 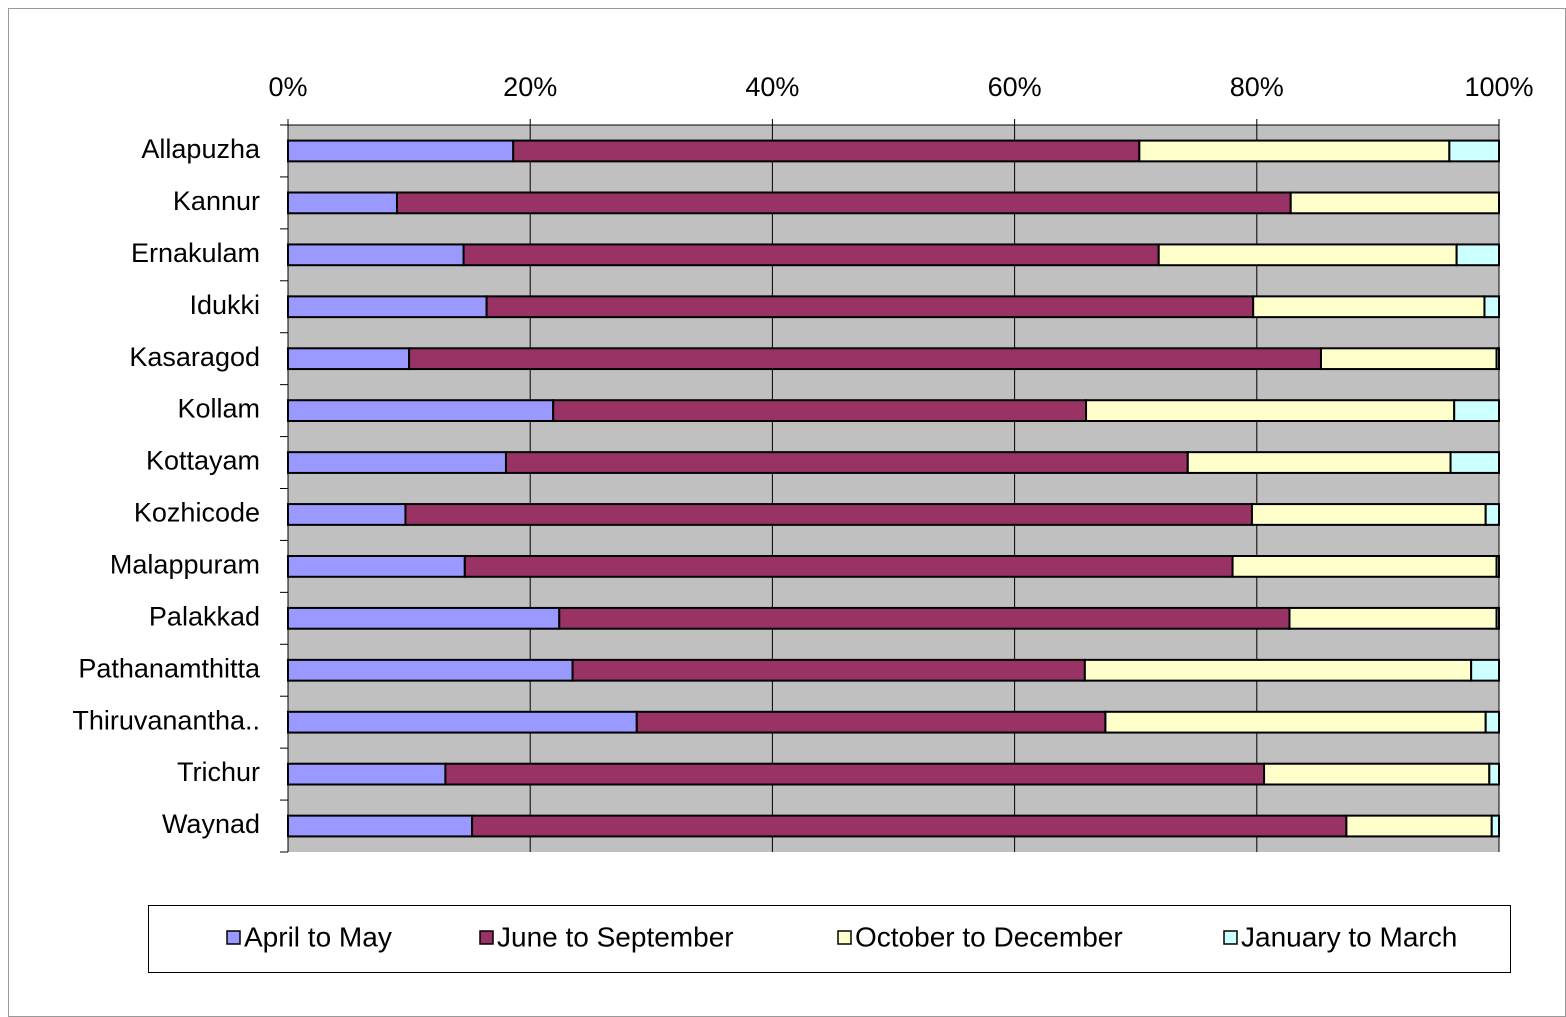 I want to click on legend-label: October to December, so click(x=989, y=936).